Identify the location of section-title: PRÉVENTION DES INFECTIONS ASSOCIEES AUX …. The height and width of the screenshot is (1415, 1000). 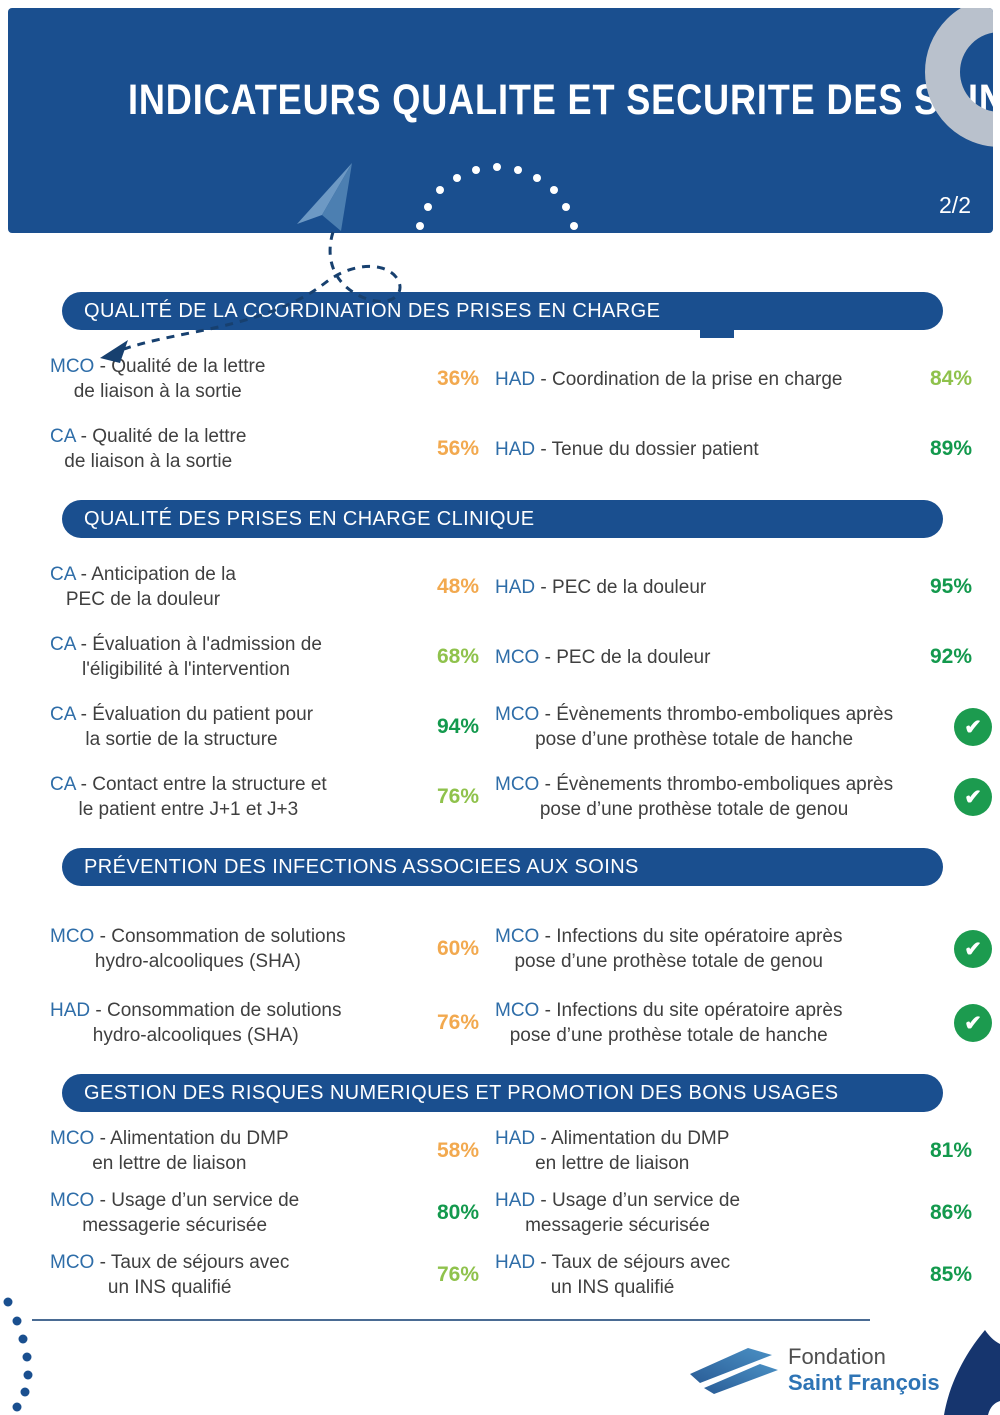
(361, 866).